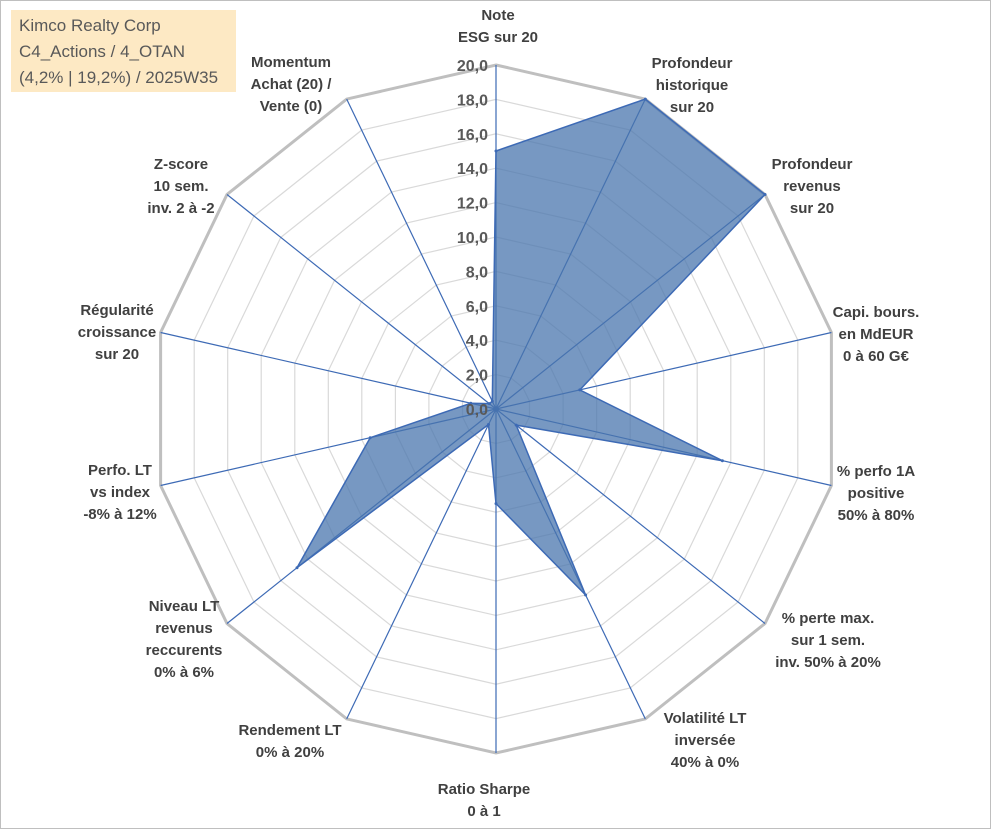  What do you see at coordinates (477, 376) in the screenshot?
I see `tick-label: 2,0` at bounding box center [477, 376].